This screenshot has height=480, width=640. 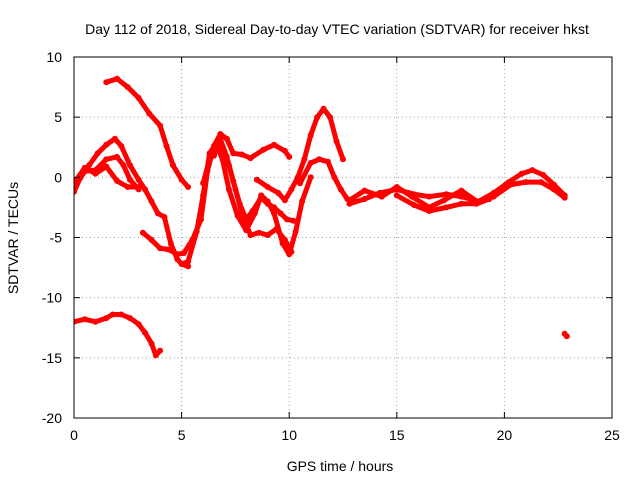 What do you see at coordinates (52, 358) in the screenshot?
I see `y-tick-label: -15` at bounding box center [52, 358].